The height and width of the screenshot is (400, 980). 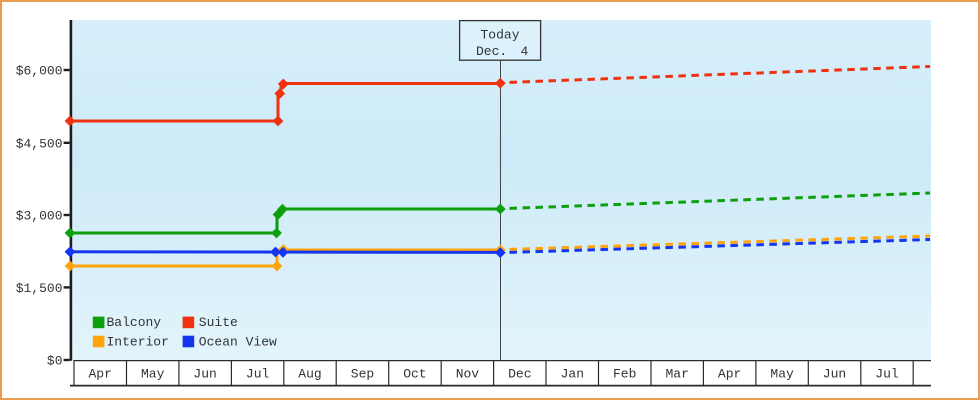 I want to click on svg-text: $0, so click(x=55, y=361).